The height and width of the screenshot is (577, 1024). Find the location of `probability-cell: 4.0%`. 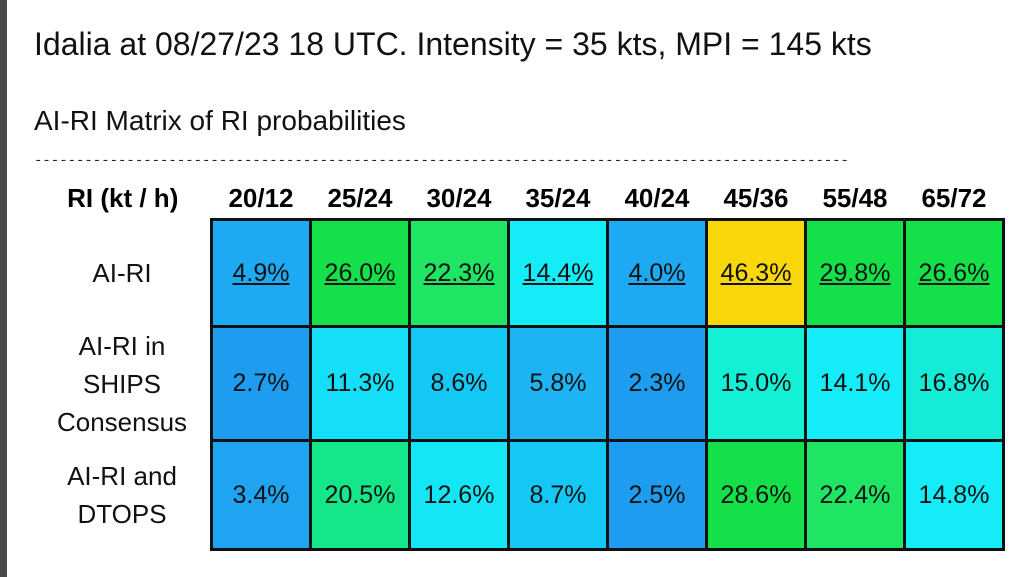

probability-cell: 4.0% is located at coordinates (657, 273).